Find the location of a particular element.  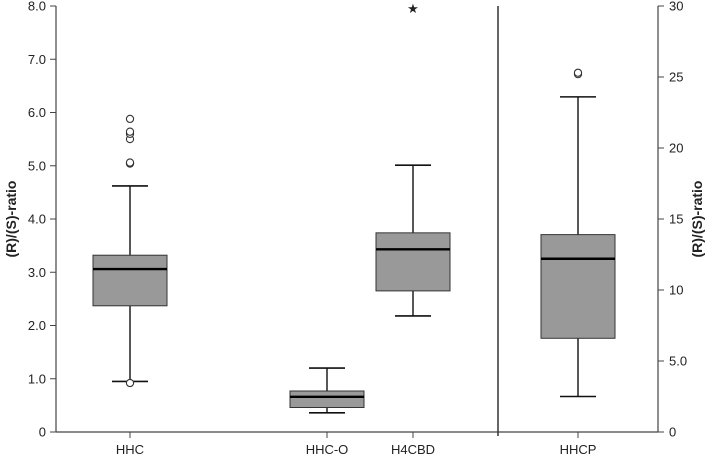

y-tick-label: 10 is located at coordinates (676, 290).